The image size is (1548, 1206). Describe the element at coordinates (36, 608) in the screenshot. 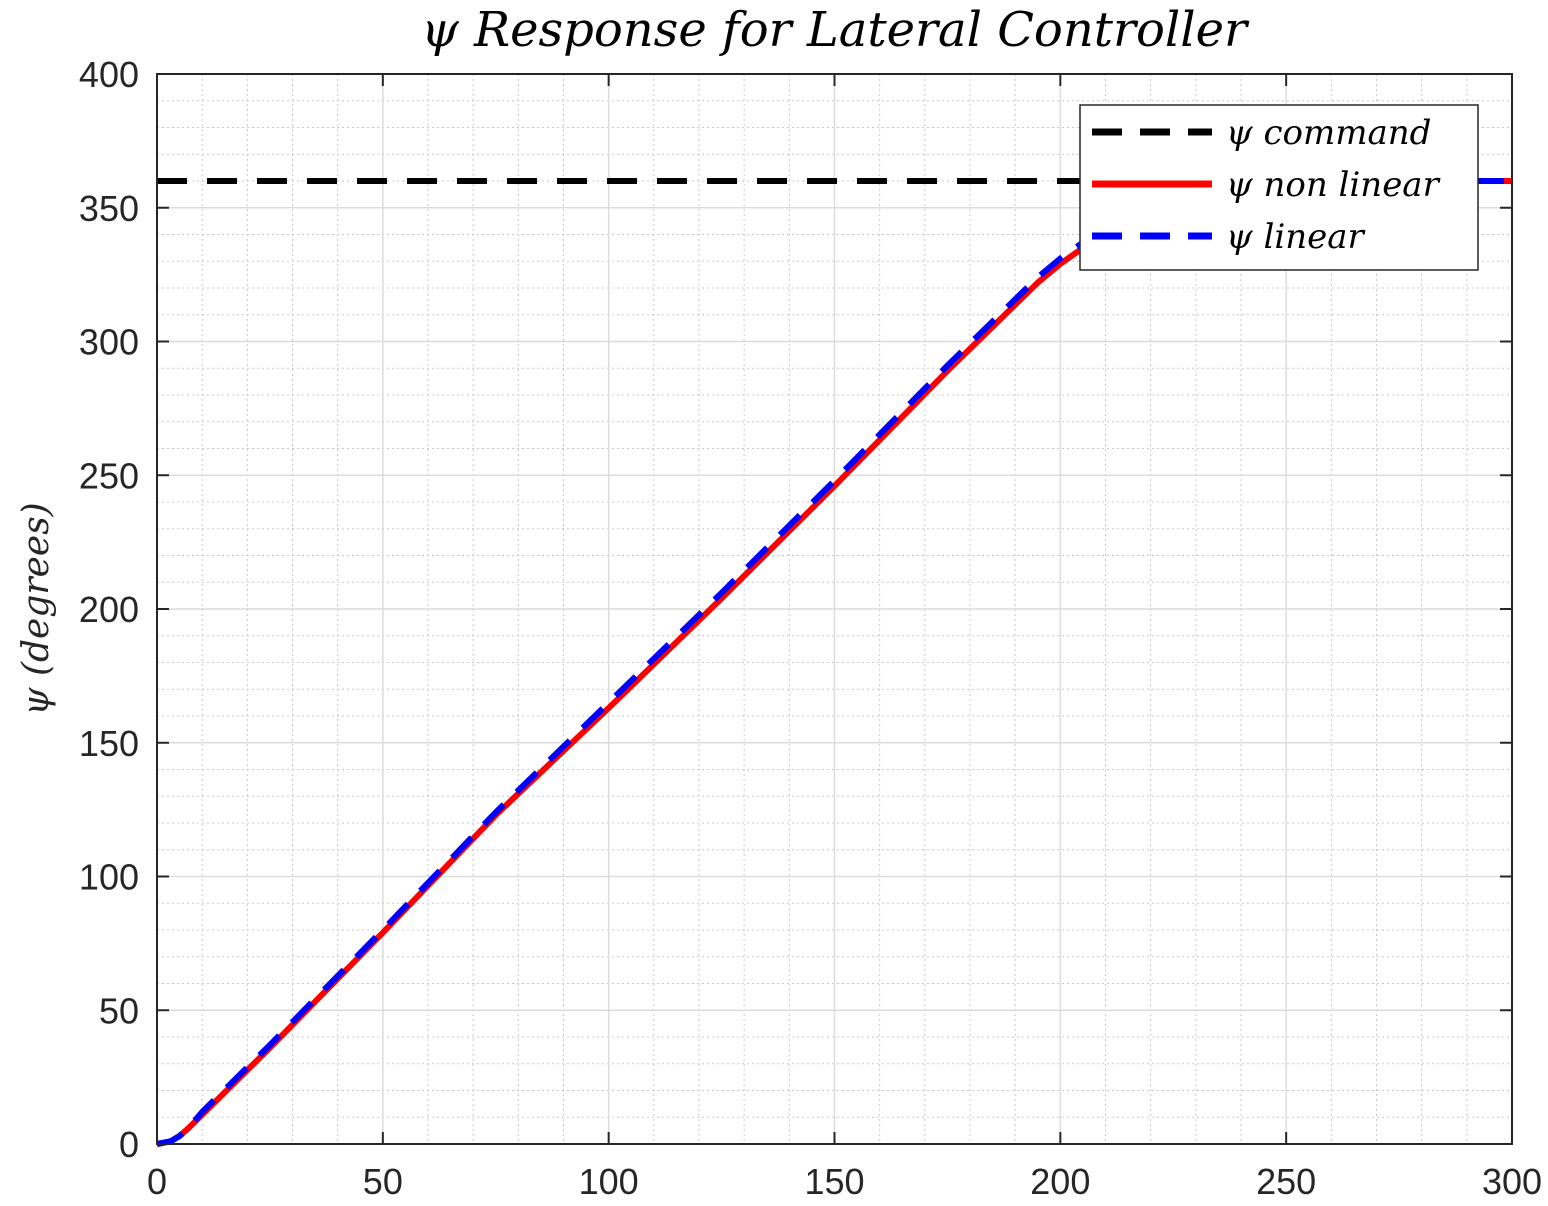

I see `y-axis-label: ψ (degrees)` at that location.